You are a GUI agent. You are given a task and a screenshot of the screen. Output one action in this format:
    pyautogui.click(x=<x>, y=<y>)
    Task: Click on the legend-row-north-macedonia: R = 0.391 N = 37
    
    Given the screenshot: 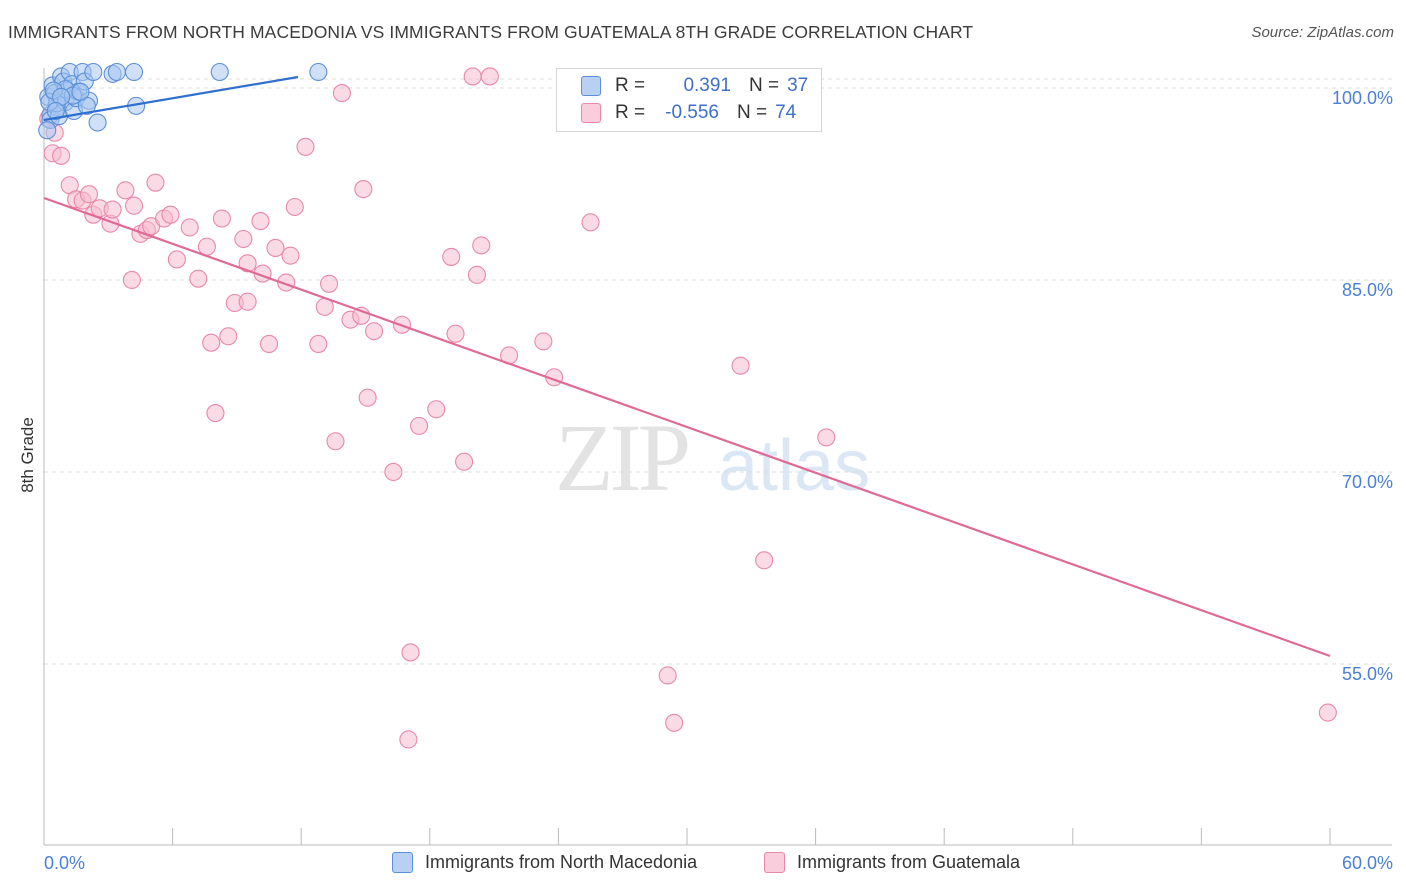 What is the action you would take?
    pyautogui.click(x=694, y=86)
    